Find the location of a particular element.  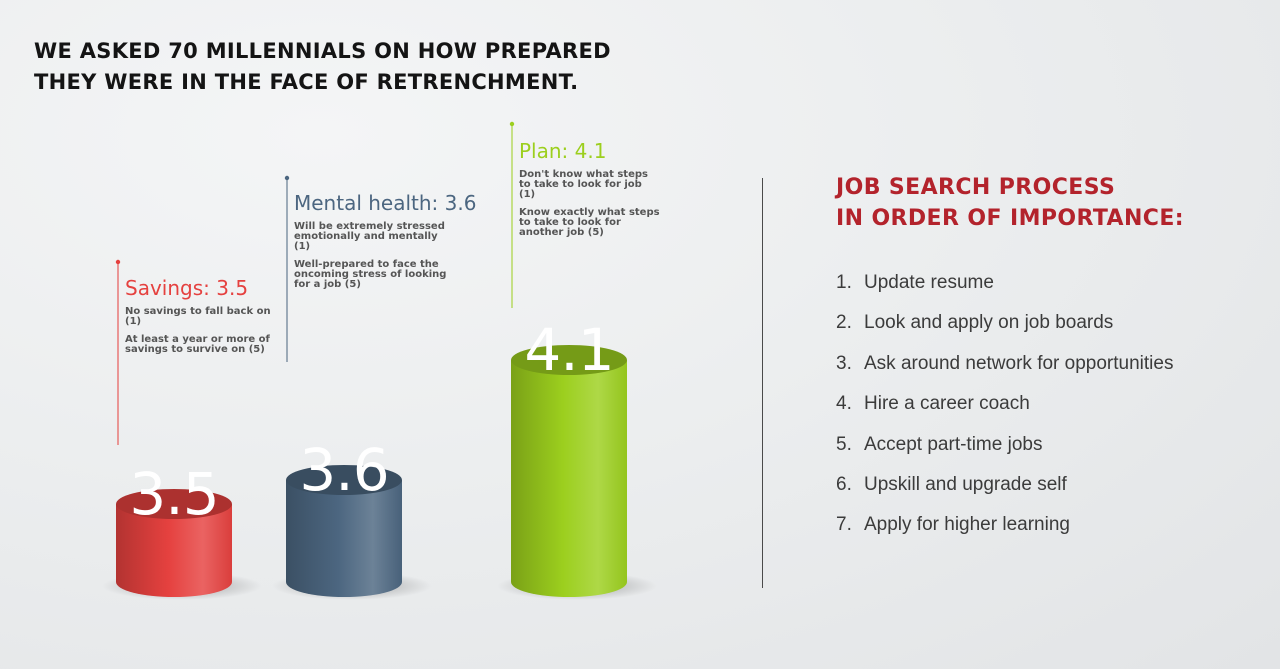

process-title-line-2: in order of importance: is located at coordinates (1010, 218).